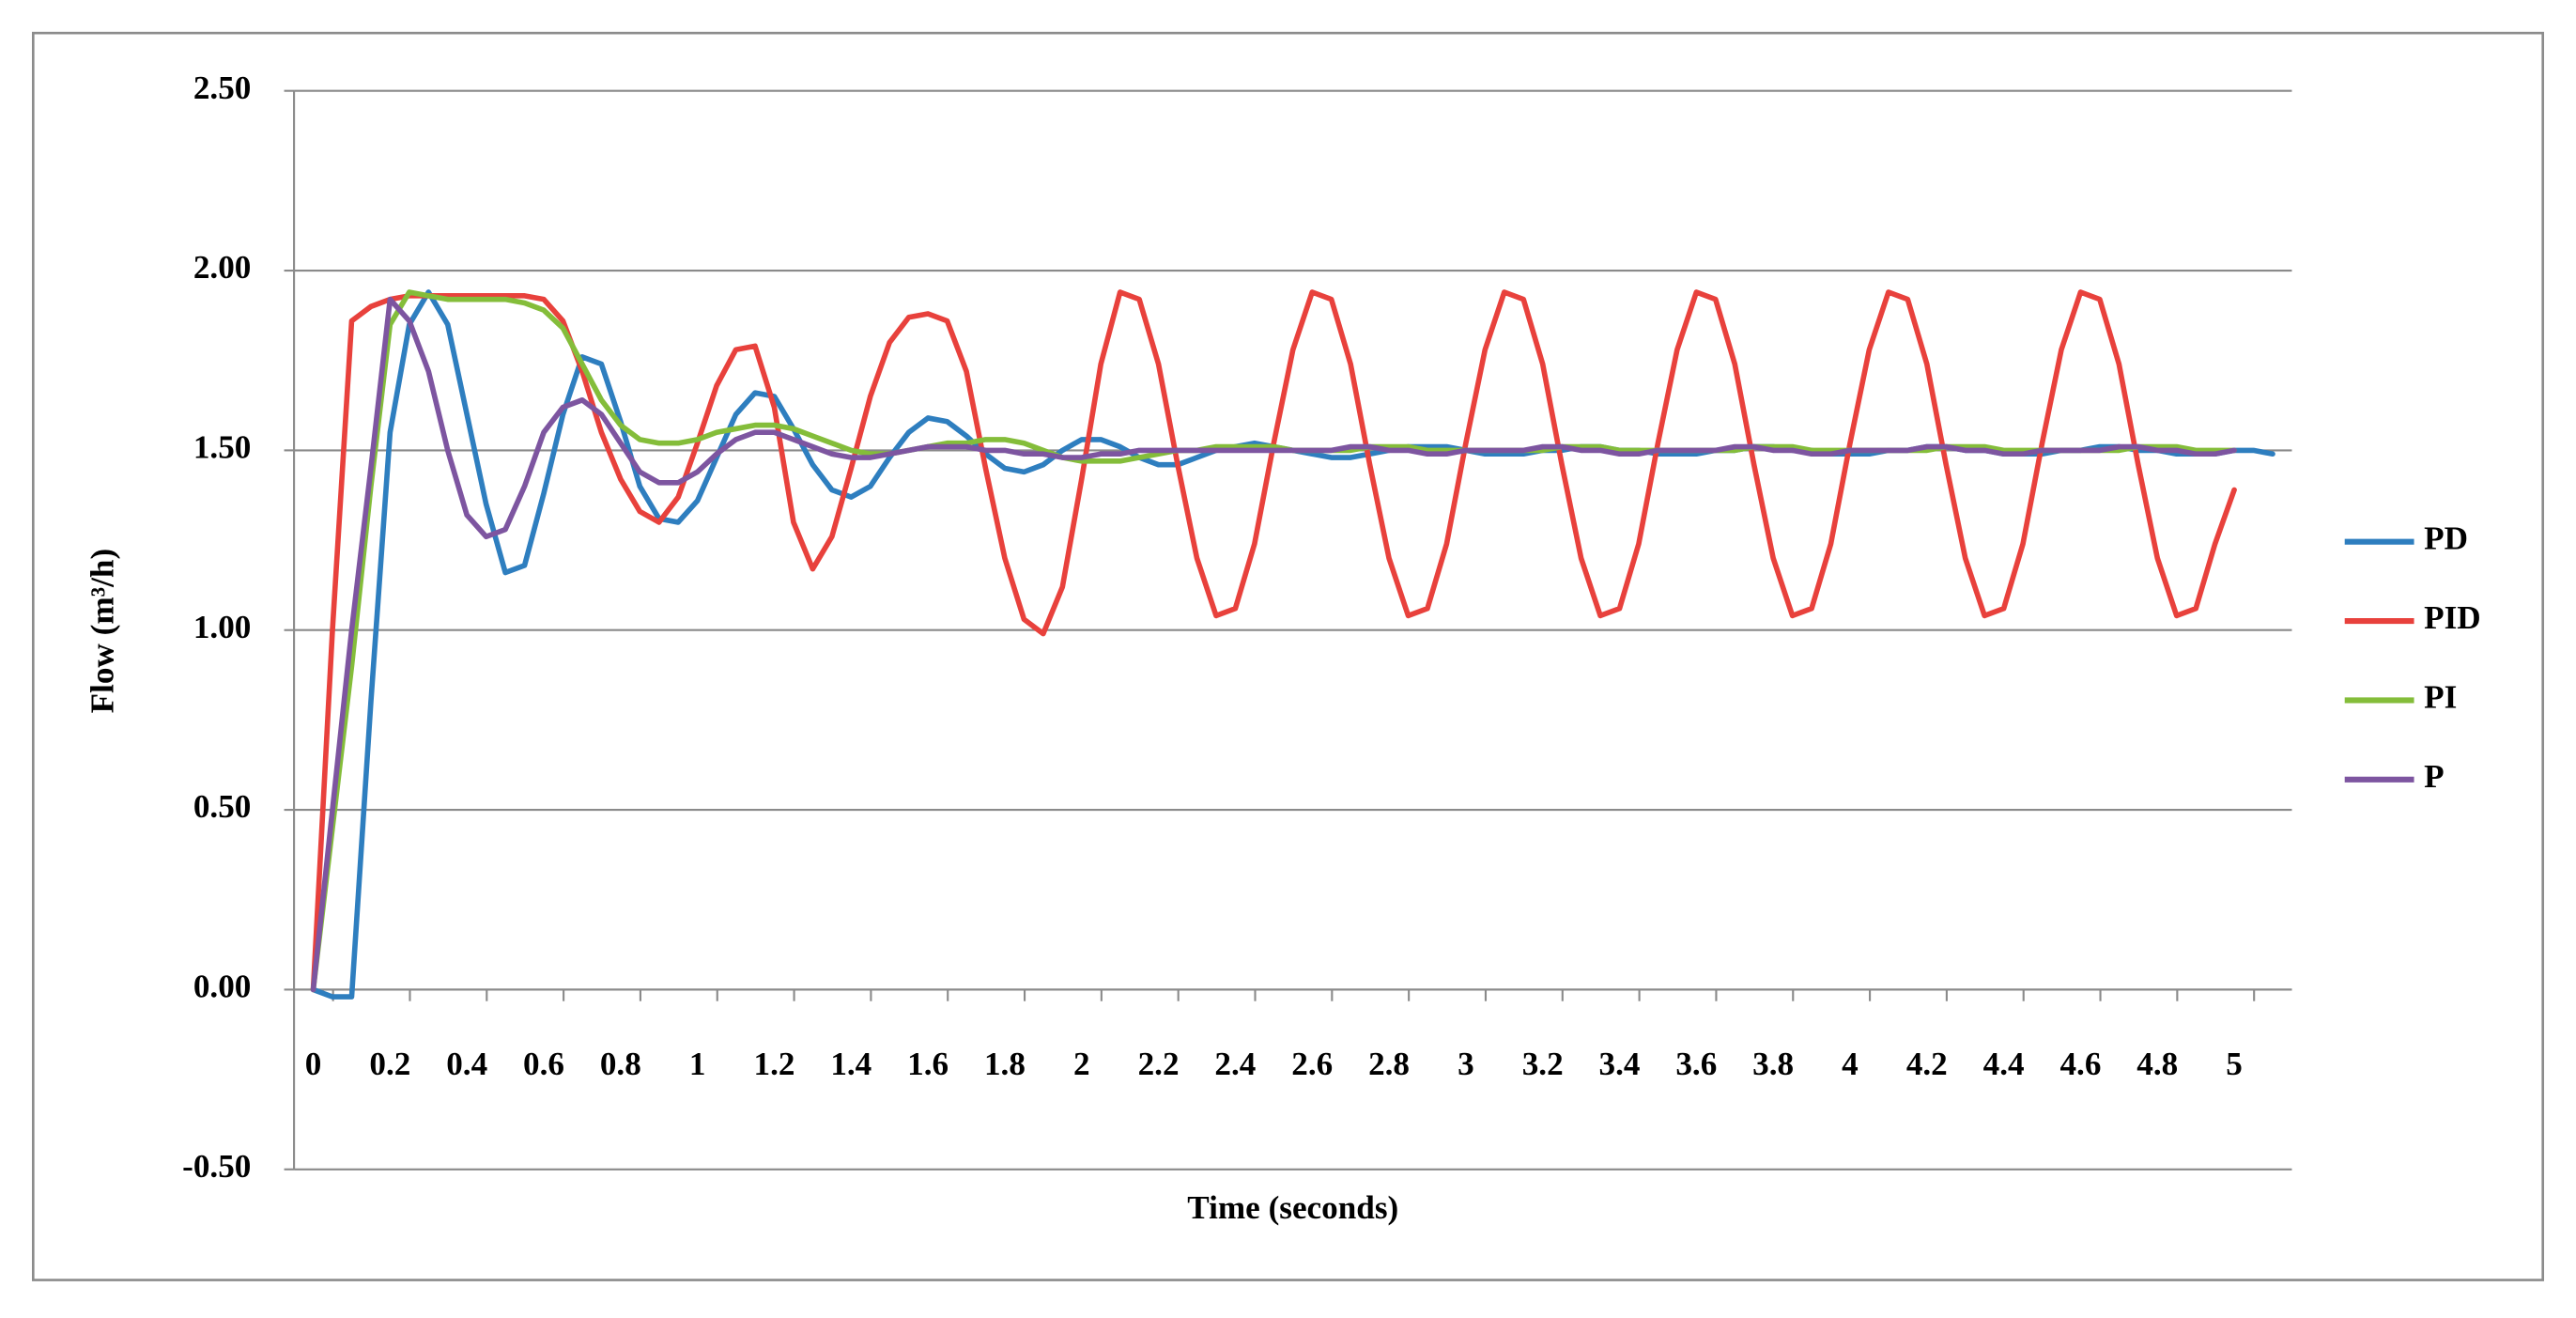  I want to click on x-tick-label: 4, so click(1850, 1064).